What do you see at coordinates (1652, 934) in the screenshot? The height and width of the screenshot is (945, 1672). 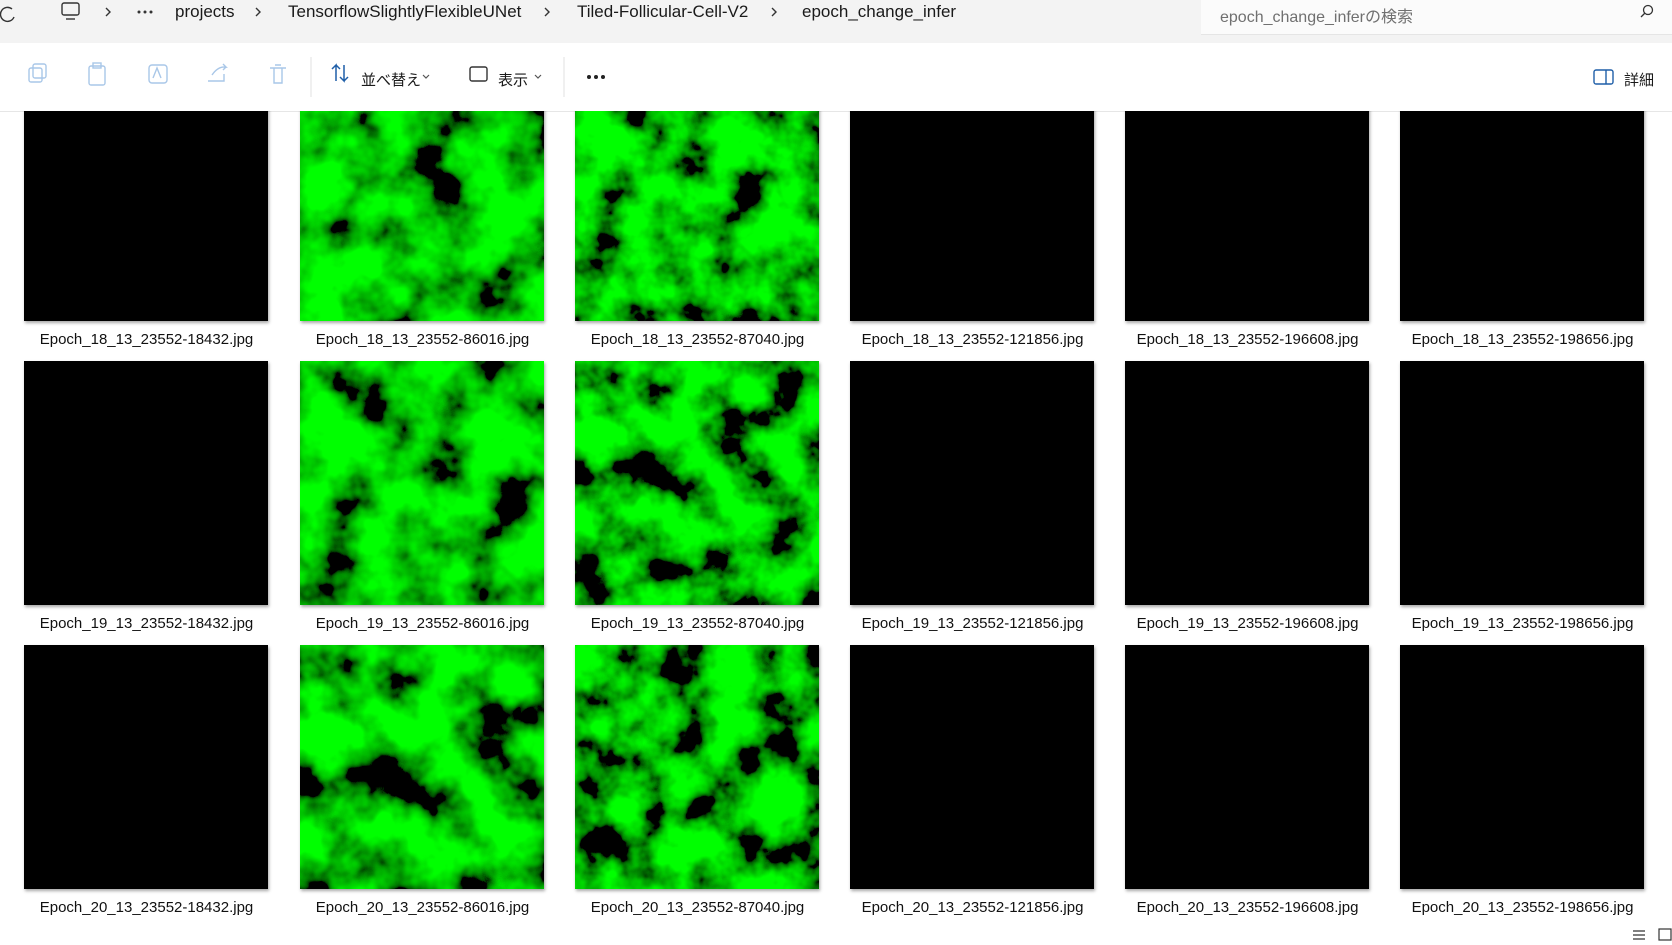 I see `view-mode-icons` at bounding box center [1652, 934].